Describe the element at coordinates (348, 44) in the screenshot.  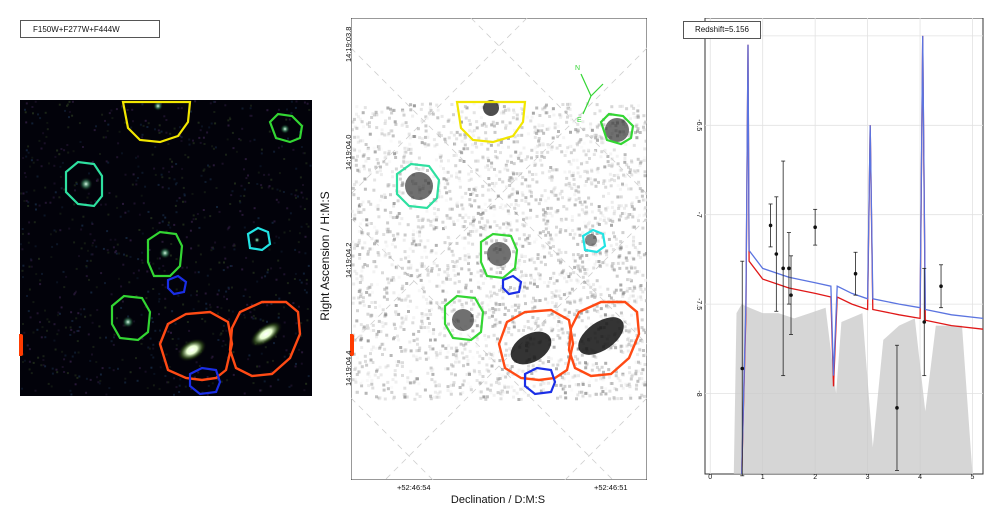
I see `y-tick-label: 14:19:03.8` at that location.